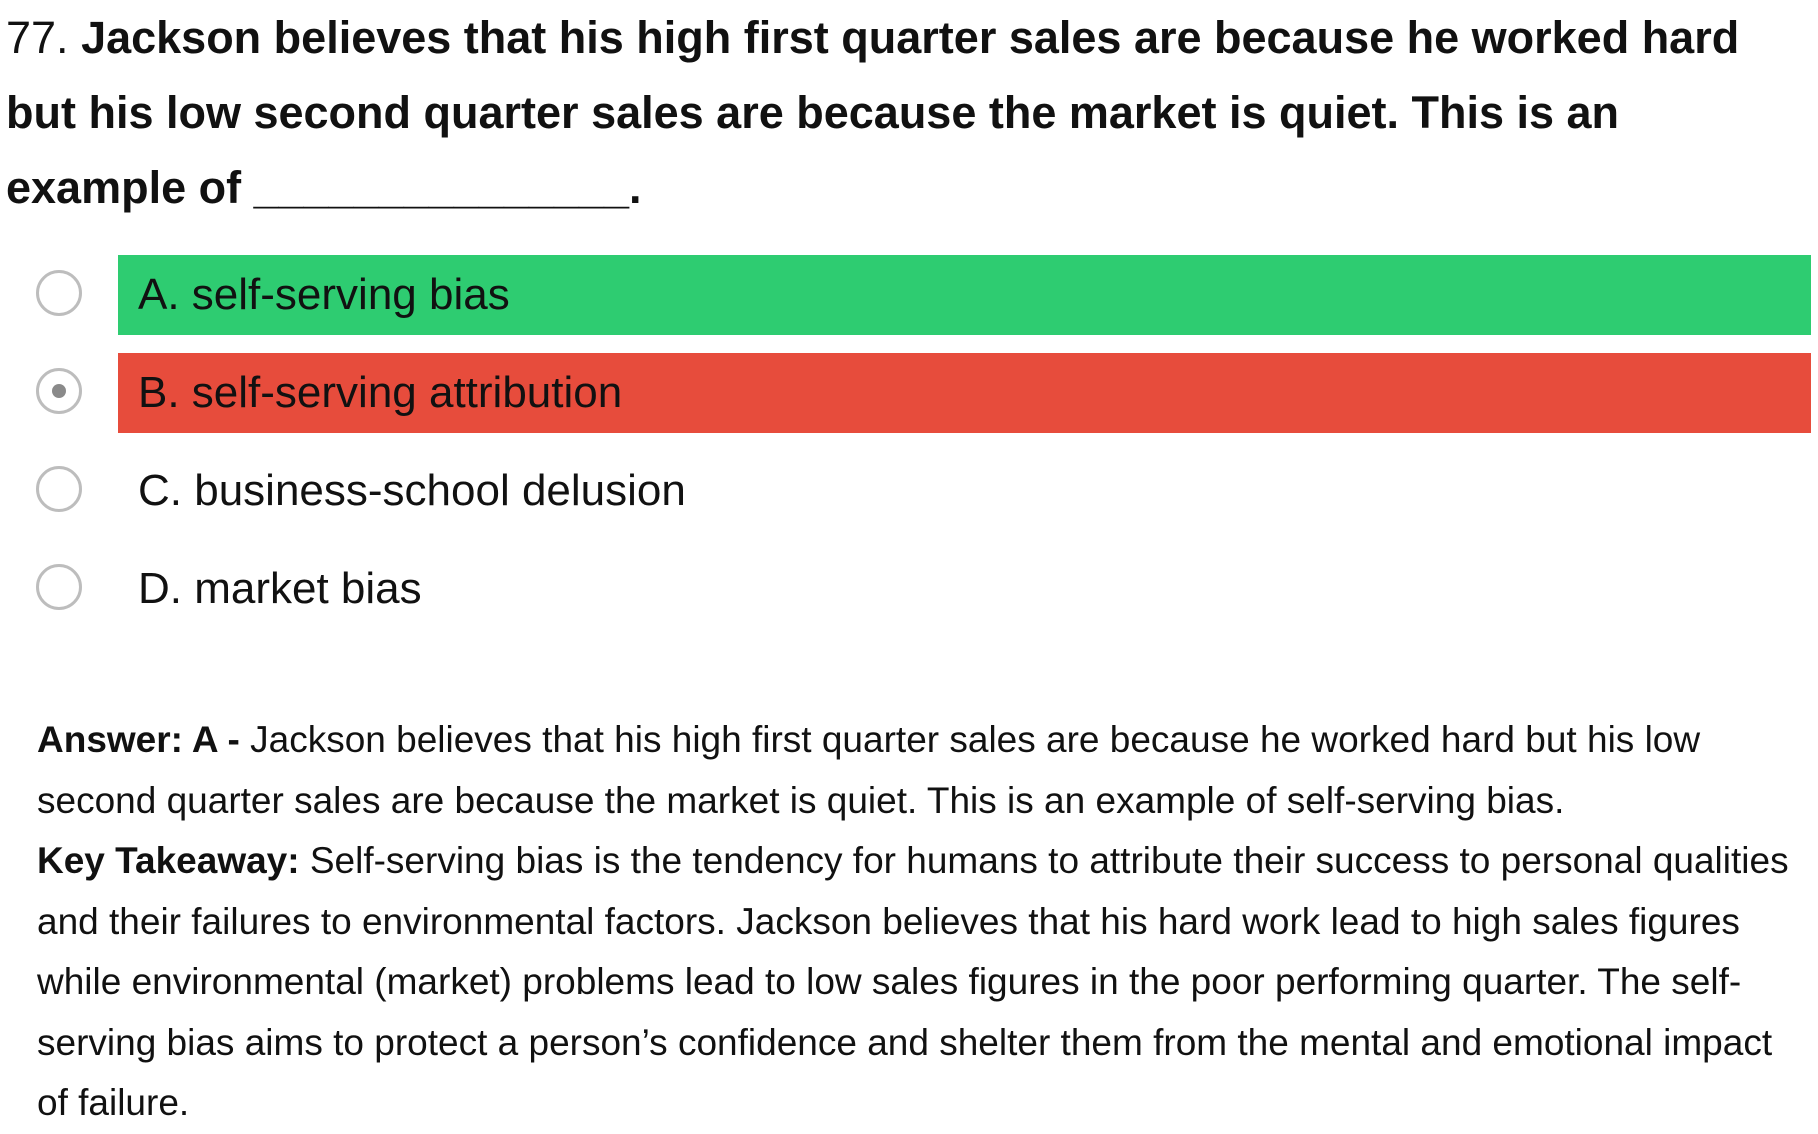  I want to click on option-c: C. business-school delusion, so click(909, 491).